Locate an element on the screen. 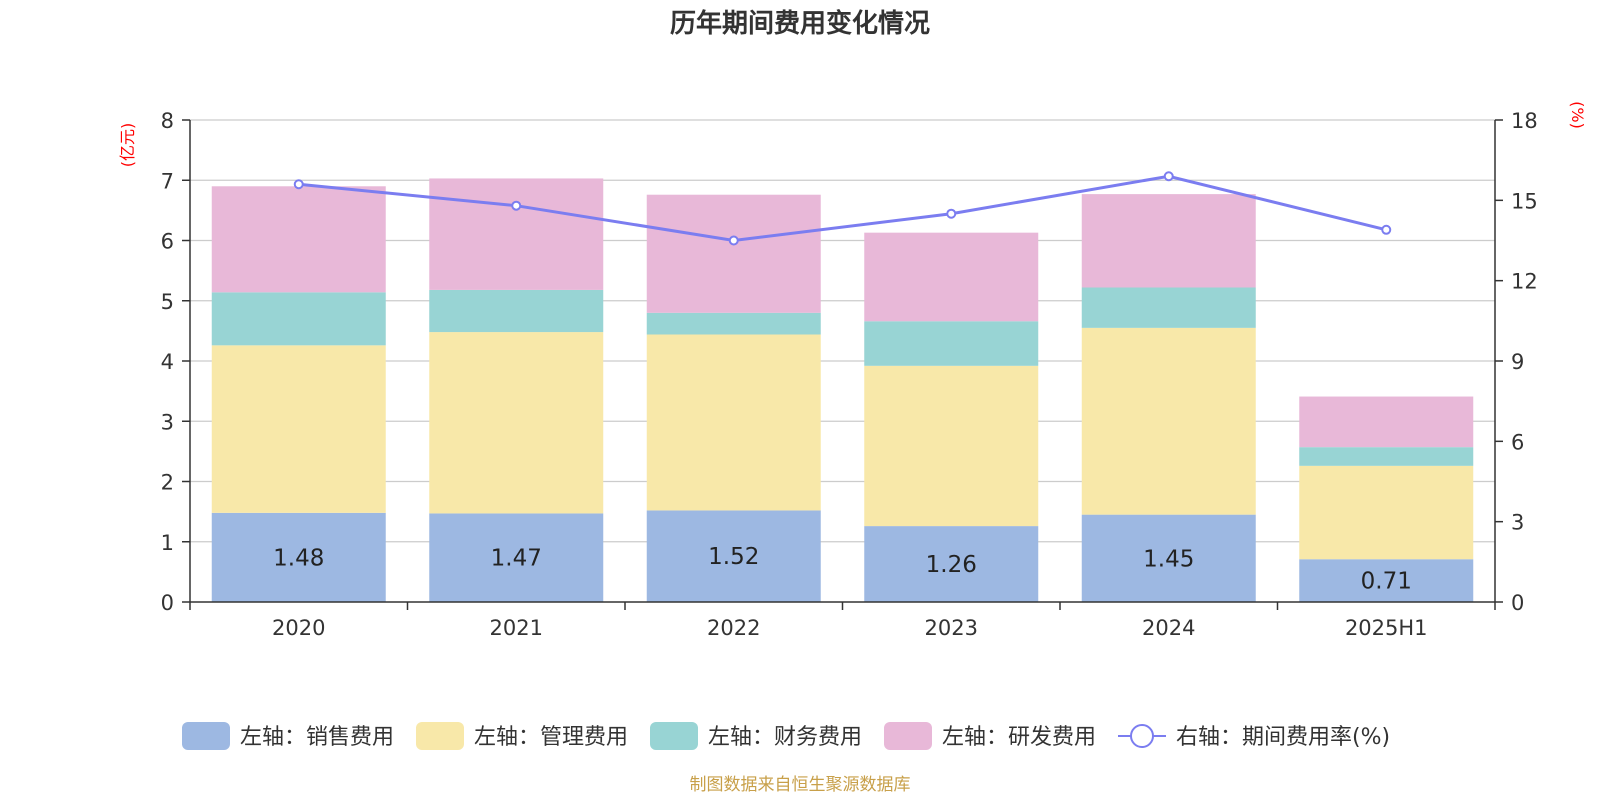 This screenshot has height=800, width=1600. right-axis-tick-label: 3 is located at coordinates (1517, 523).